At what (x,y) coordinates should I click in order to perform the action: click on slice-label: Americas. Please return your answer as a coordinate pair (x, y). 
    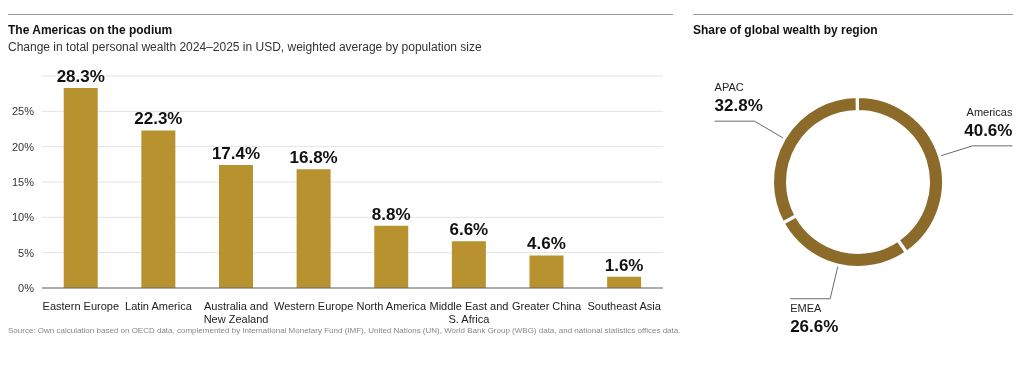
    Looking at the image, I should click on (989, 111).